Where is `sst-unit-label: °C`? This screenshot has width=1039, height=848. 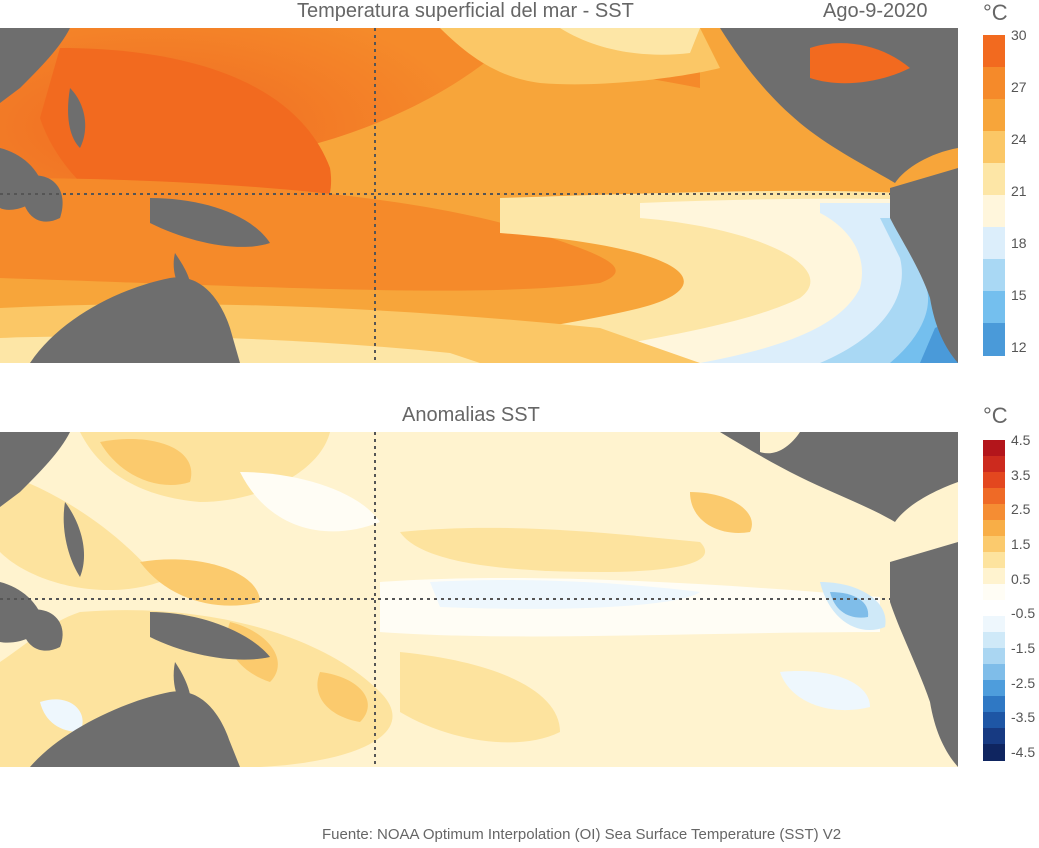 sst-unit-label: °C is located at coordinates (995, 12).